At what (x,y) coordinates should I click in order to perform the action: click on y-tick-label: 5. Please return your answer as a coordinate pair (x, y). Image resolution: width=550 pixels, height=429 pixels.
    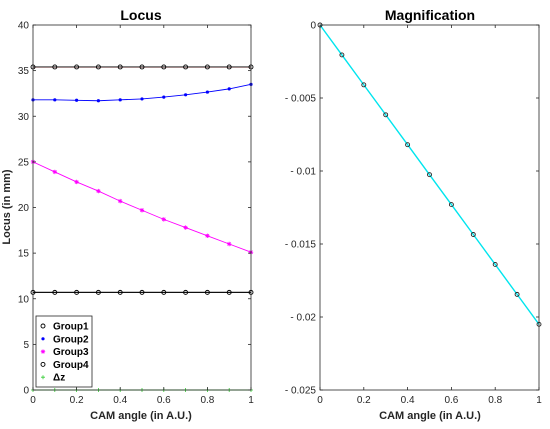
    Looking at the image, I should click on (26, 345).